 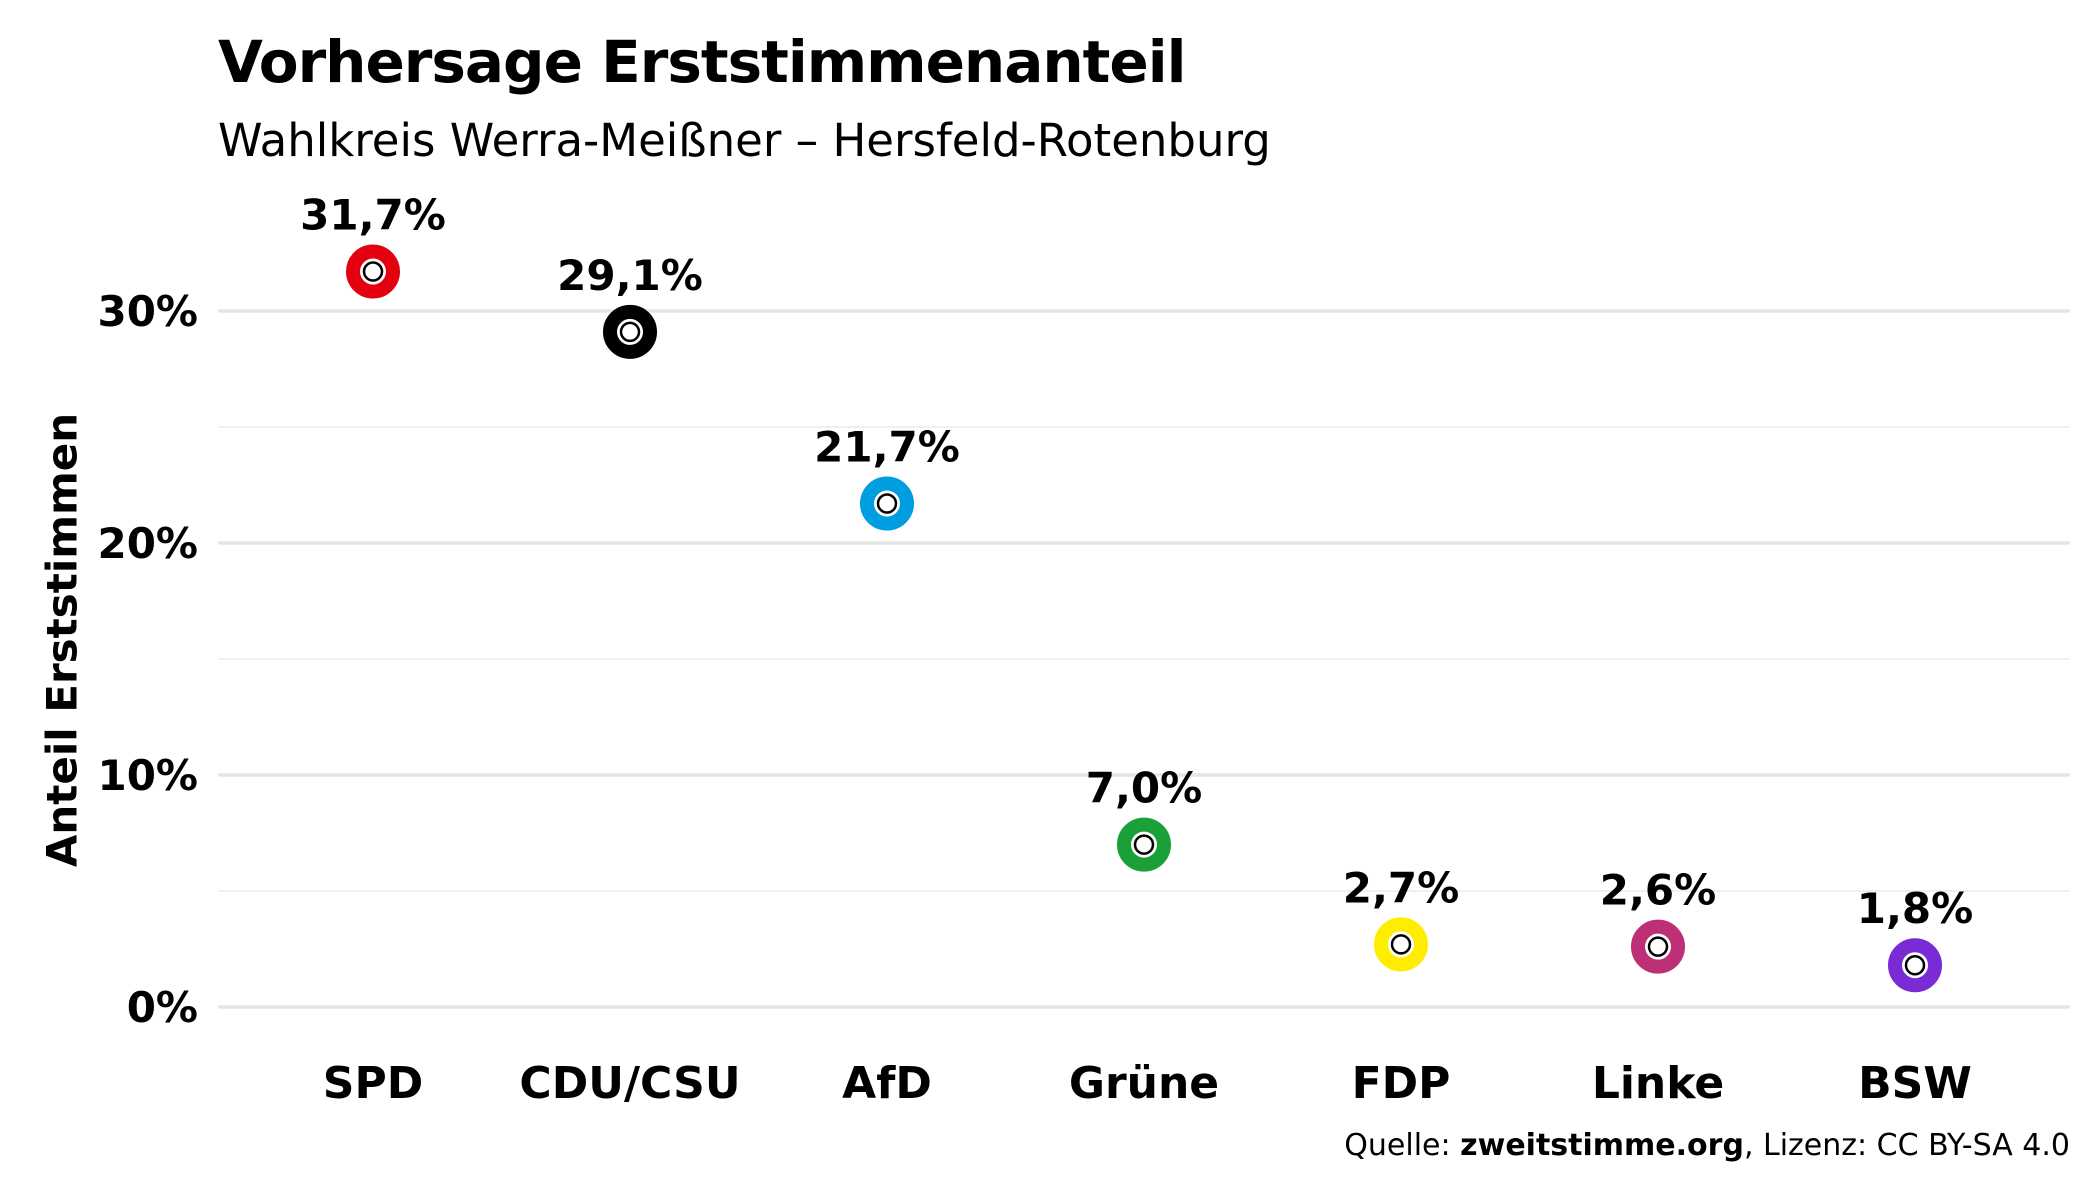 What do you see at coordinates (147, 659) in the screenshot?
I see `y-tick-labels: 0% 10% 20% 30%` at bounding box center [147, 659].